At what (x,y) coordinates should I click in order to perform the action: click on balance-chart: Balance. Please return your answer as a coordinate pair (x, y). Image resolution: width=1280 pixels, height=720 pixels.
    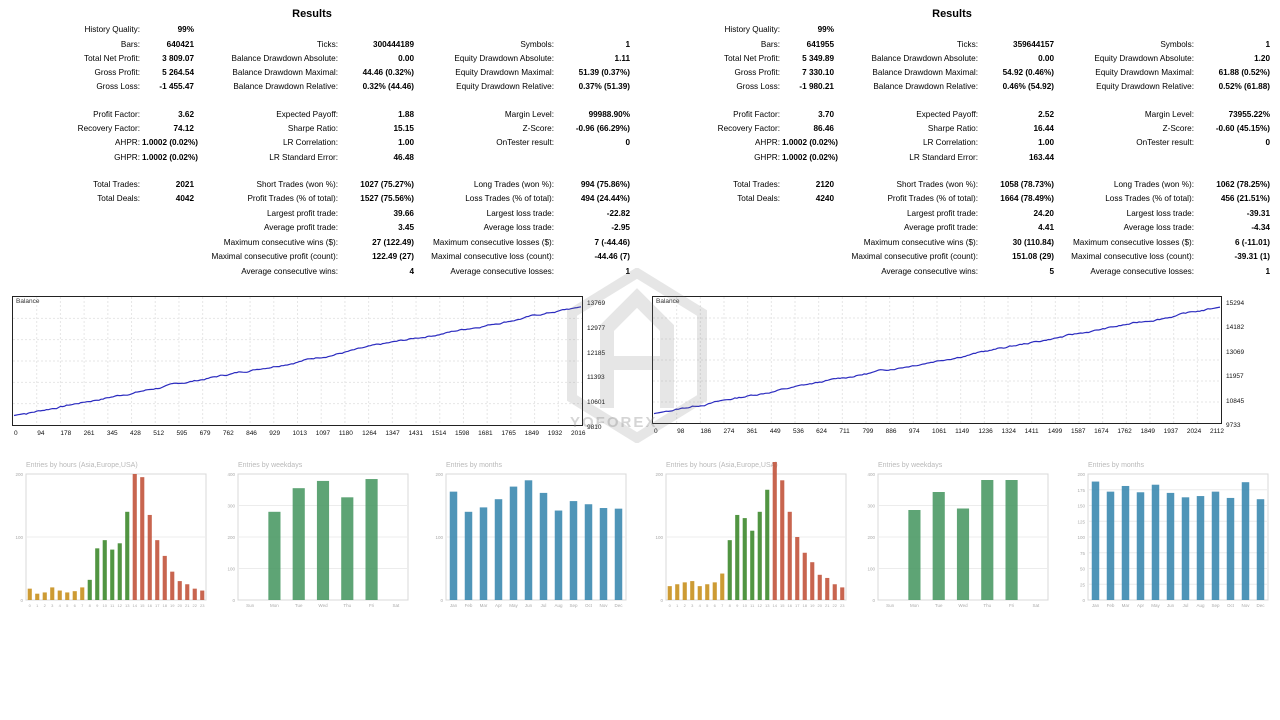
    Looking at the image, I should click on (937, 360).